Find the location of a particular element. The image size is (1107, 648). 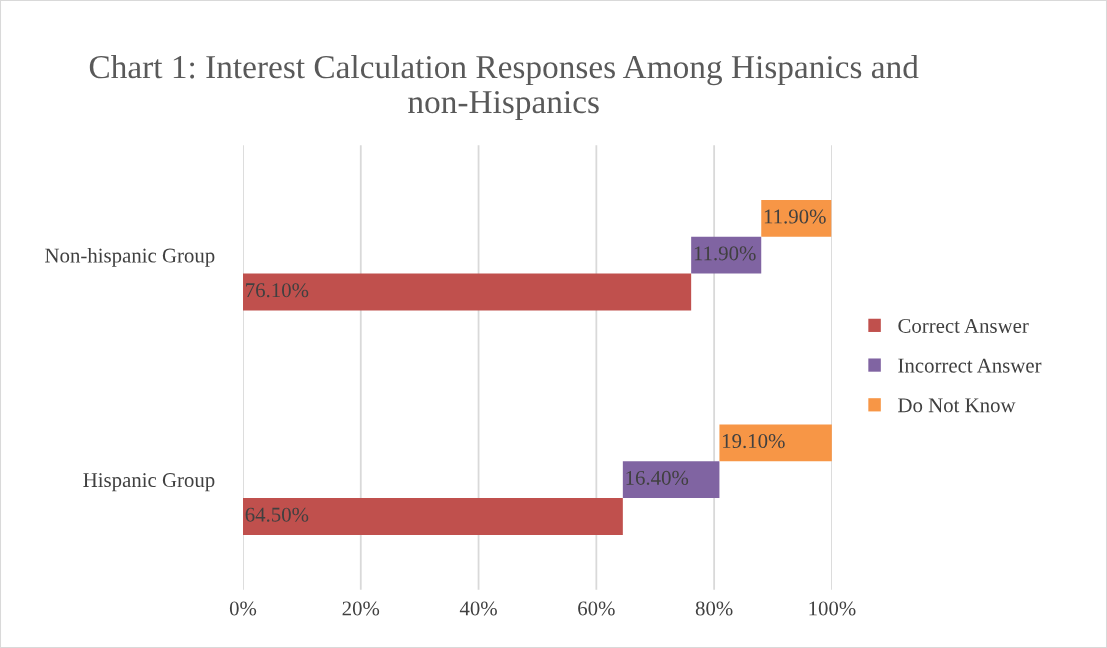

y-tick-label: Hispanic Group is located at coordinates (149, 482).